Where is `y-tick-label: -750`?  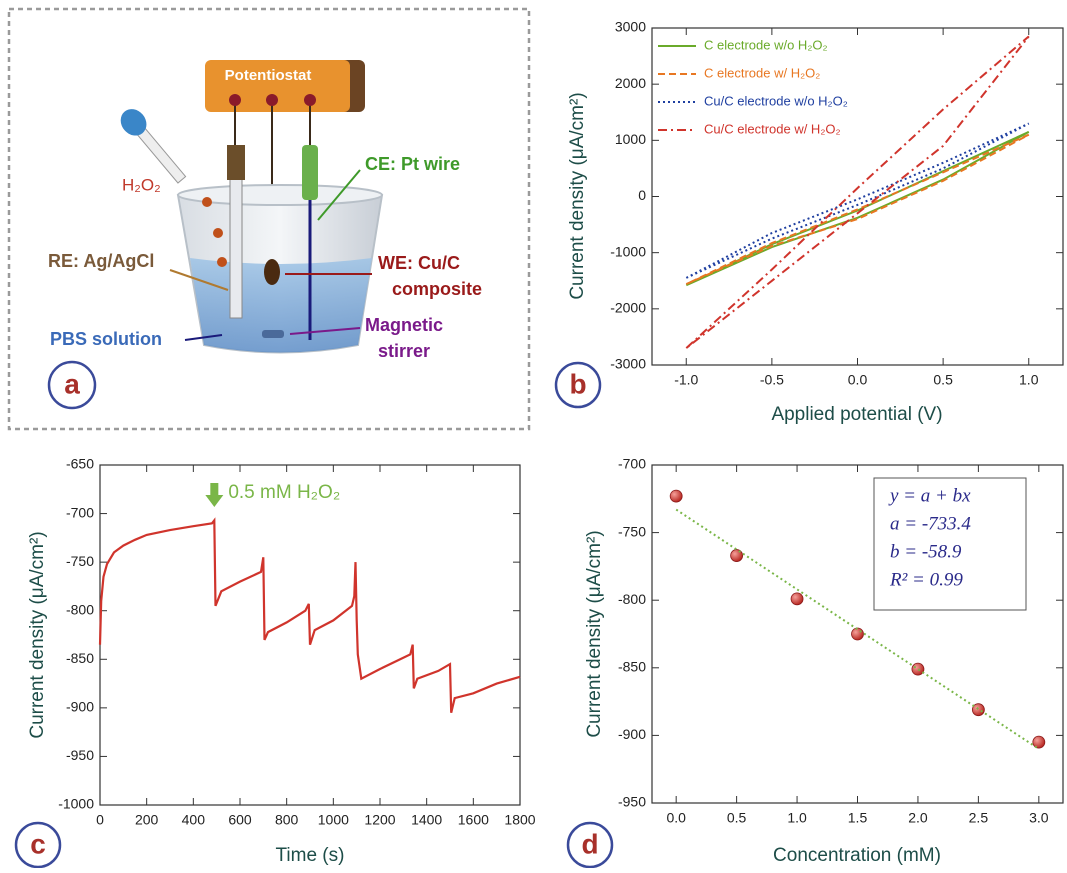 y-tick-label: -750 is located at coordinates (80, 561).